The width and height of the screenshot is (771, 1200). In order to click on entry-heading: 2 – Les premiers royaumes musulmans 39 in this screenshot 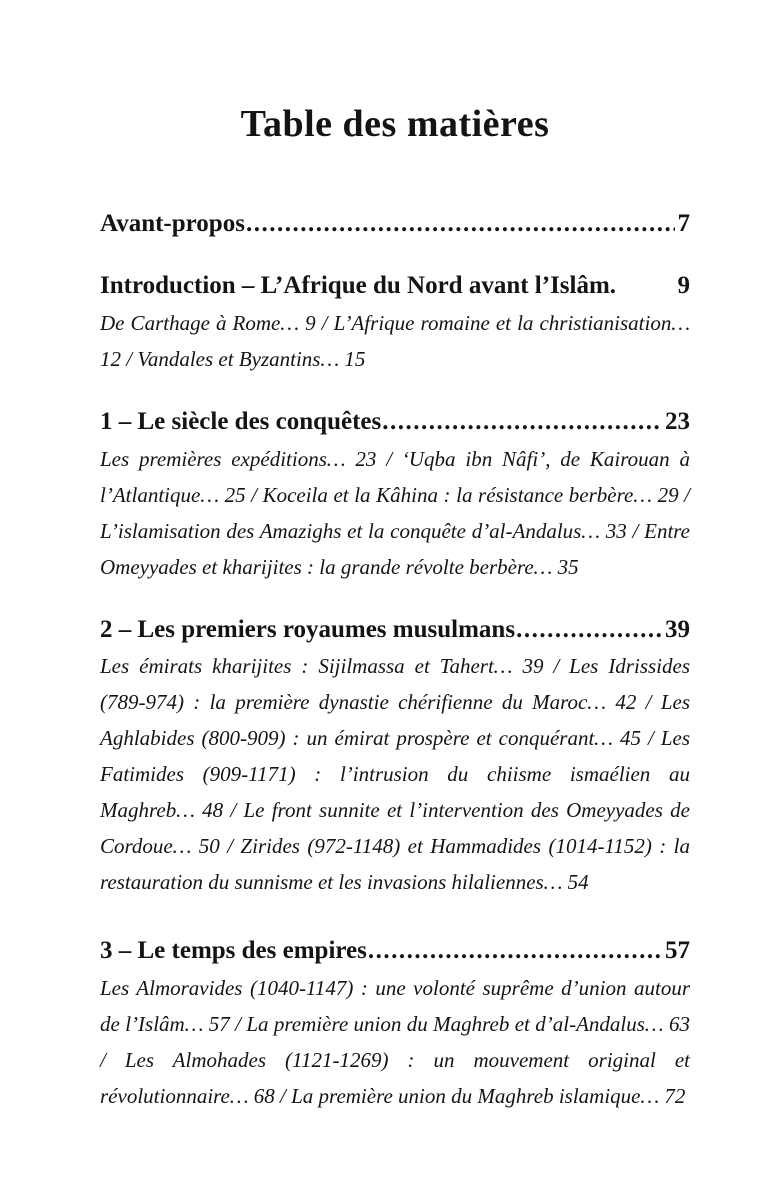, I will do `click(395, 630)`.